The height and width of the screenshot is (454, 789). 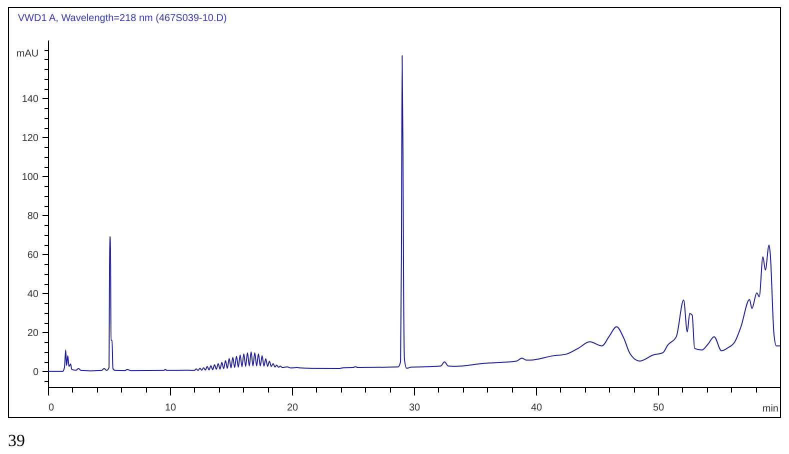 What do you see at coordinates (30, 99) in the screenshot?
I see `y-tick-label: 140` at bounding box center [30, 99].